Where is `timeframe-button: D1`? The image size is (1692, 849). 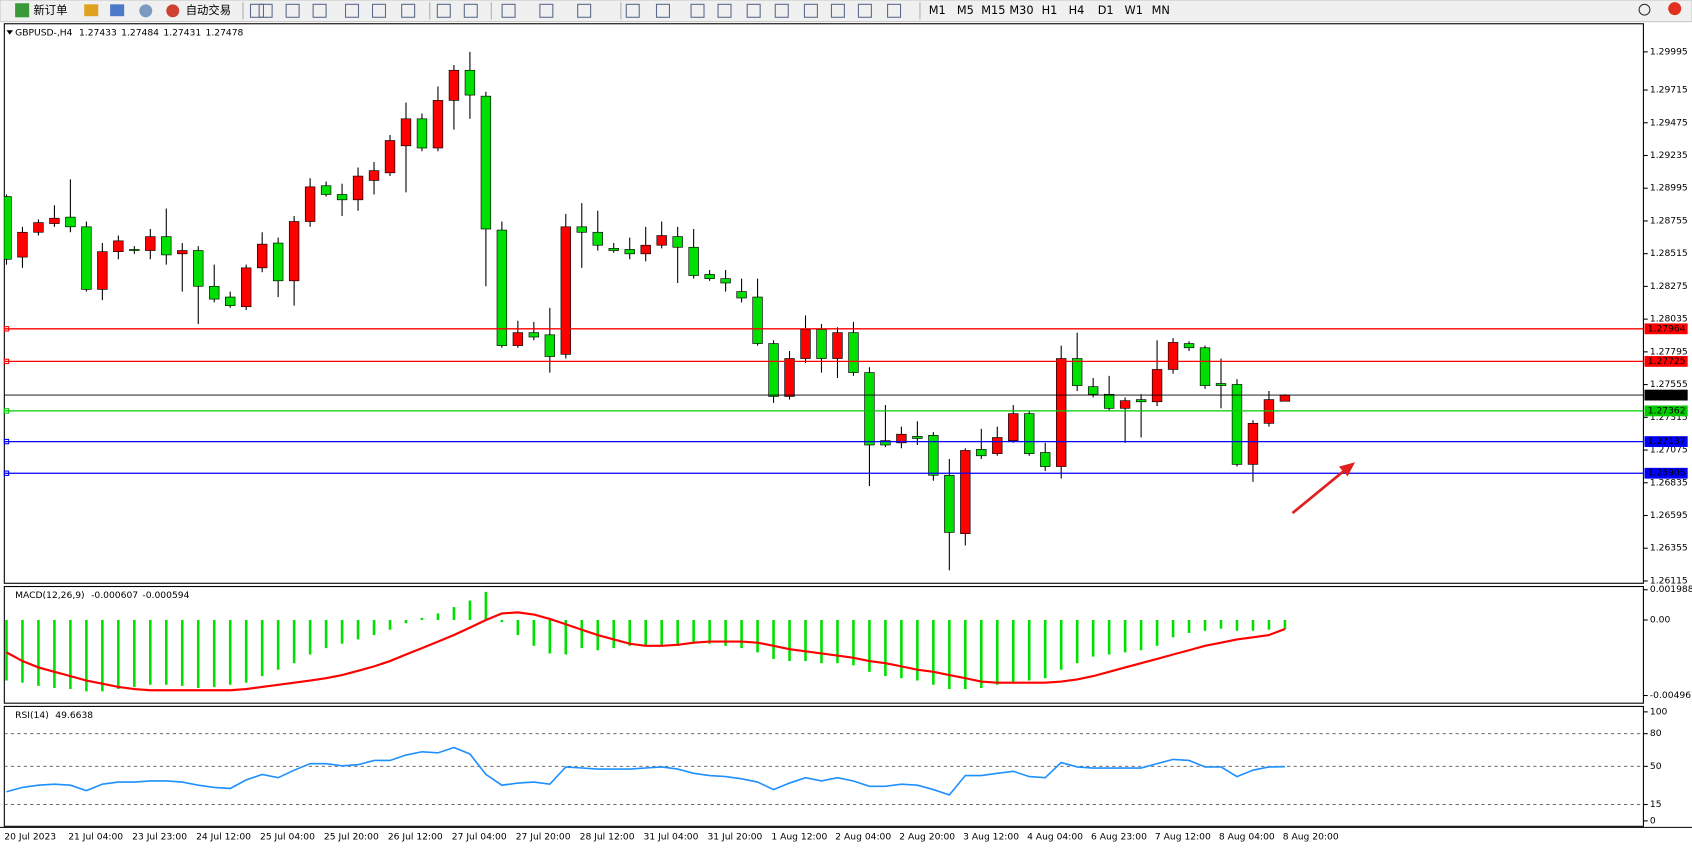 timeframe-button: D1 is located at coordinates (1106, 10).